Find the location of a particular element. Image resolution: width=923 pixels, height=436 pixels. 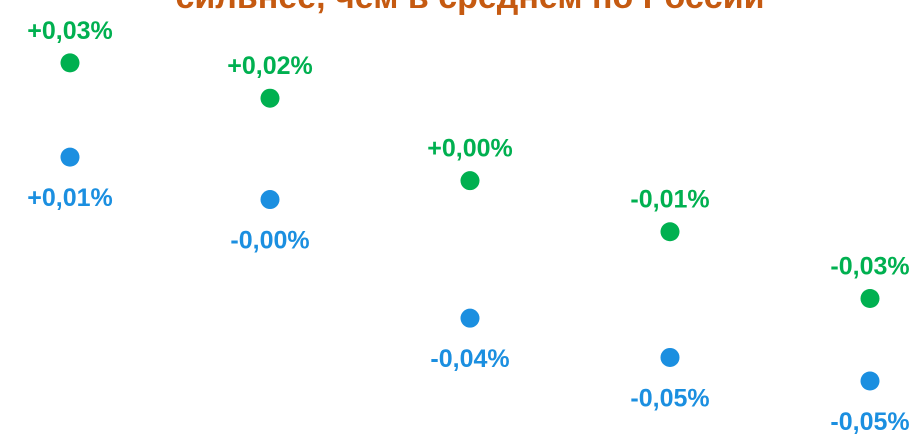

value-label: +0,03% is located at coordinates (70, 31).